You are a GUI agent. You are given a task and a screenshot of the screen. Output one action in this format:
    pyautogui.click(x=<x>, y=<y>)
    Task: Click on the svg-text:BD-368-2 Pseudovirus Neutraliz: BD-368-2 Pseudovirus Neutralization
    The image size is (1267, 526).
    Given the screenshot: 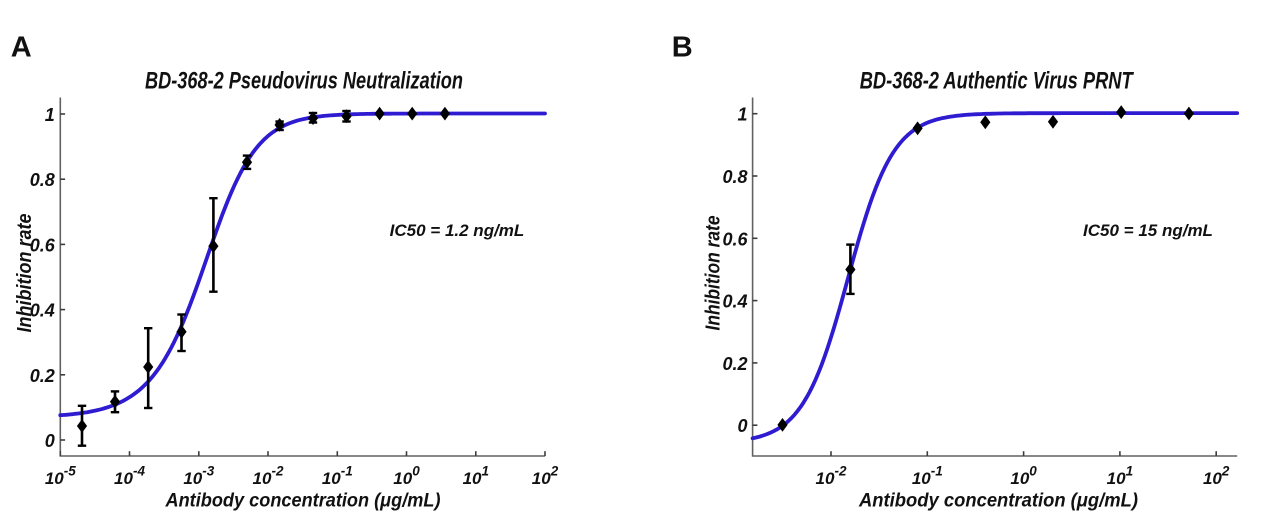 What is the action you would take?
    pyautogui.click(x=304, y=81)
    